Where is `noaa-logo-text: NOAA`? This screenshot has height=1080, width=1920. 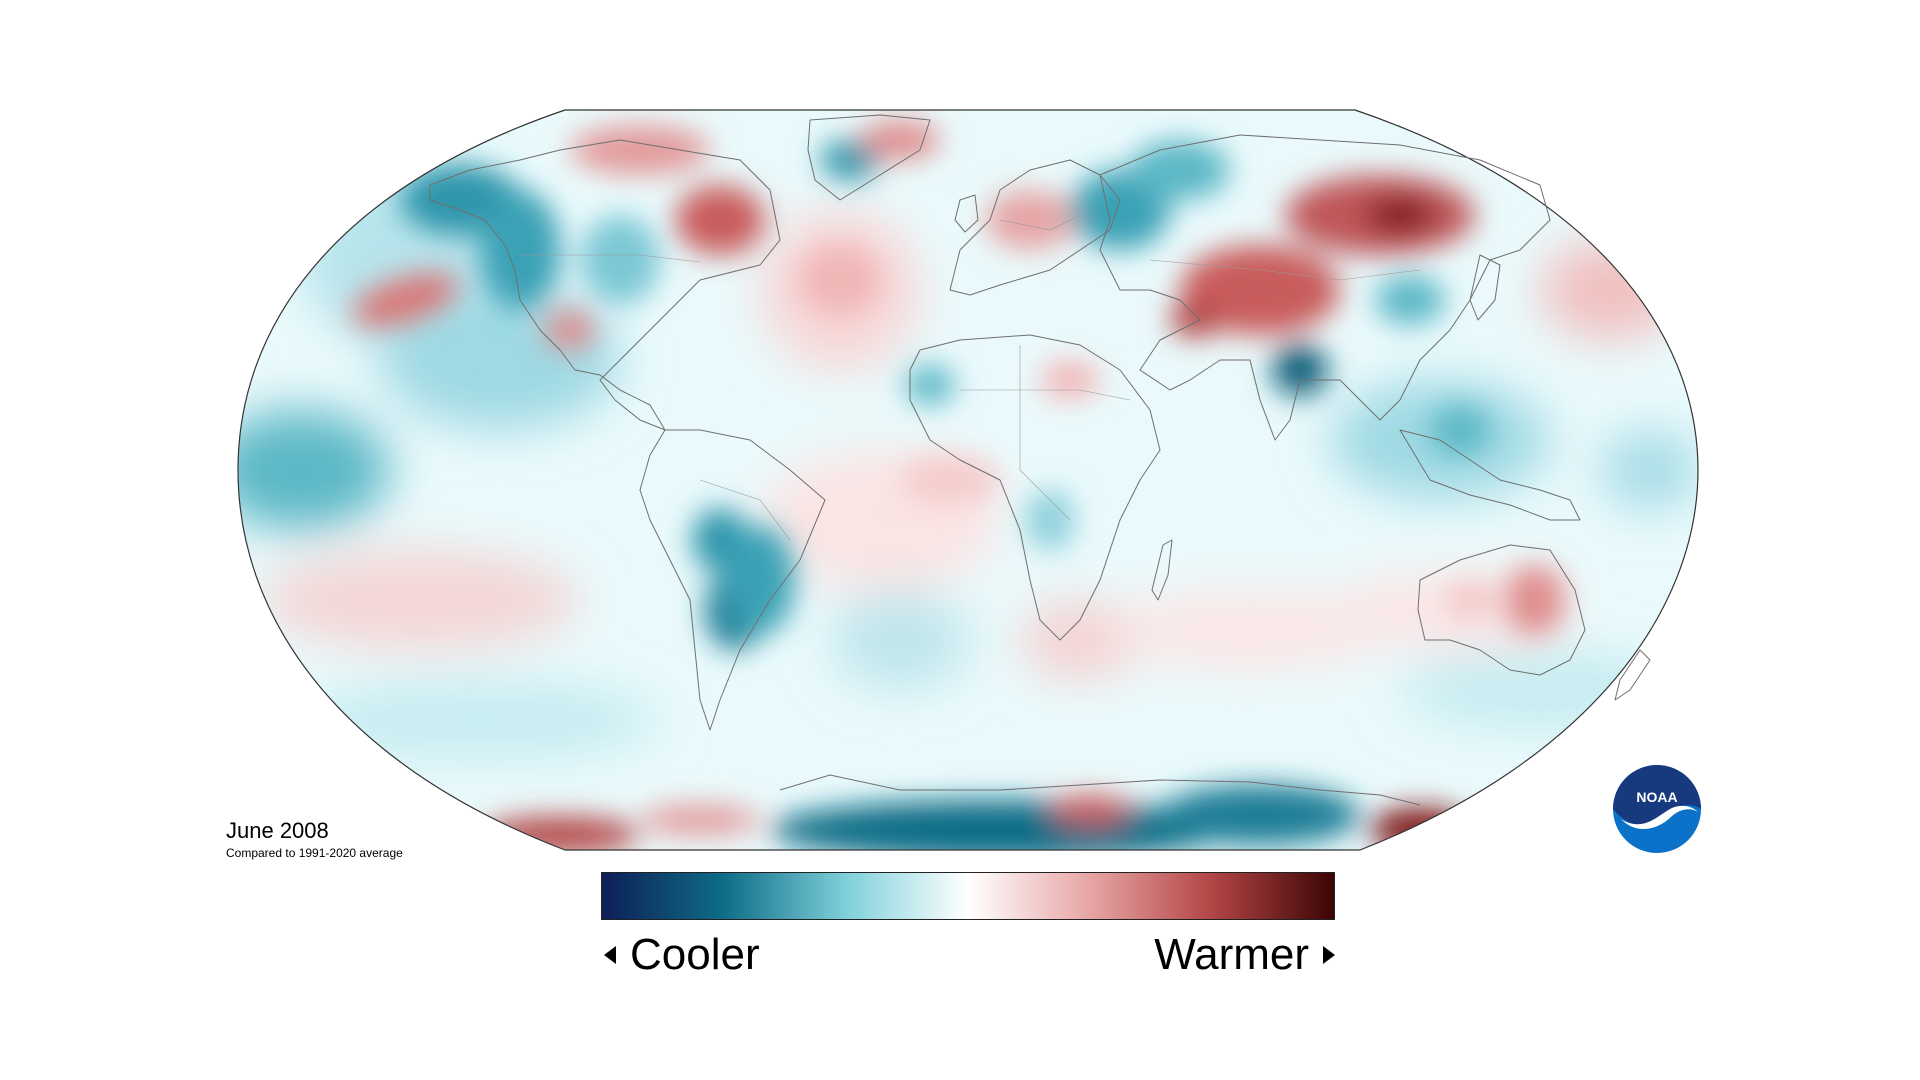
noaa-logo-text: NOAA is located at coordinates (1656, 797).